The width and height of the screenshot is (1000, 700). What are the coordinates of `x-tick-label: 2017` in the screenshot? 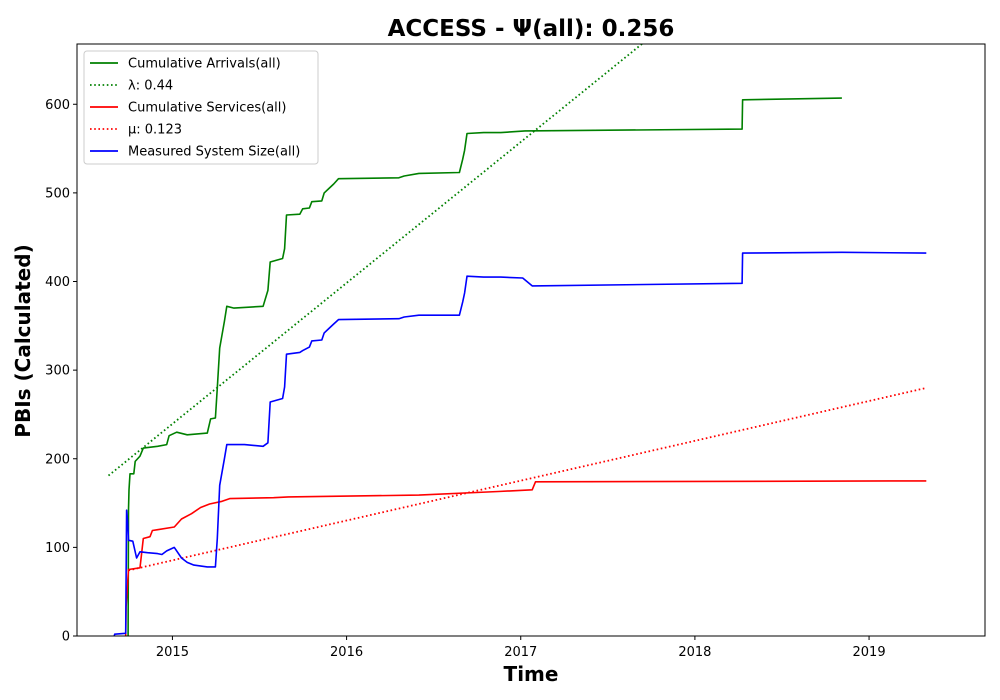 It's located at (520, 652).